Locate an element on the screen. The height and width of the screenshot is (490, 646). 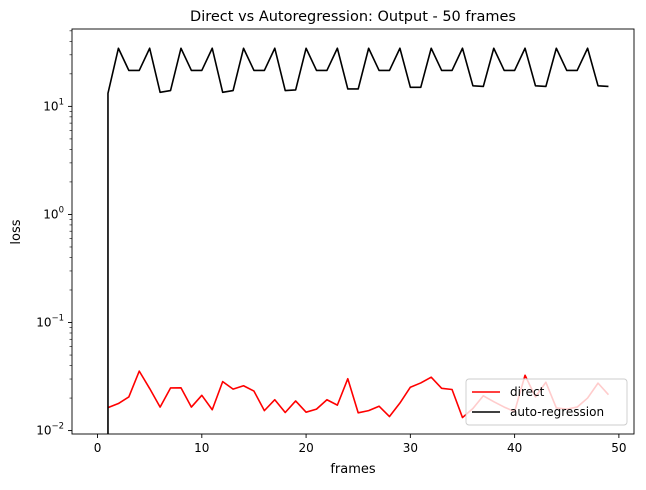
y-tick-label-exponent: −1 is located at coordinates (57, 319).